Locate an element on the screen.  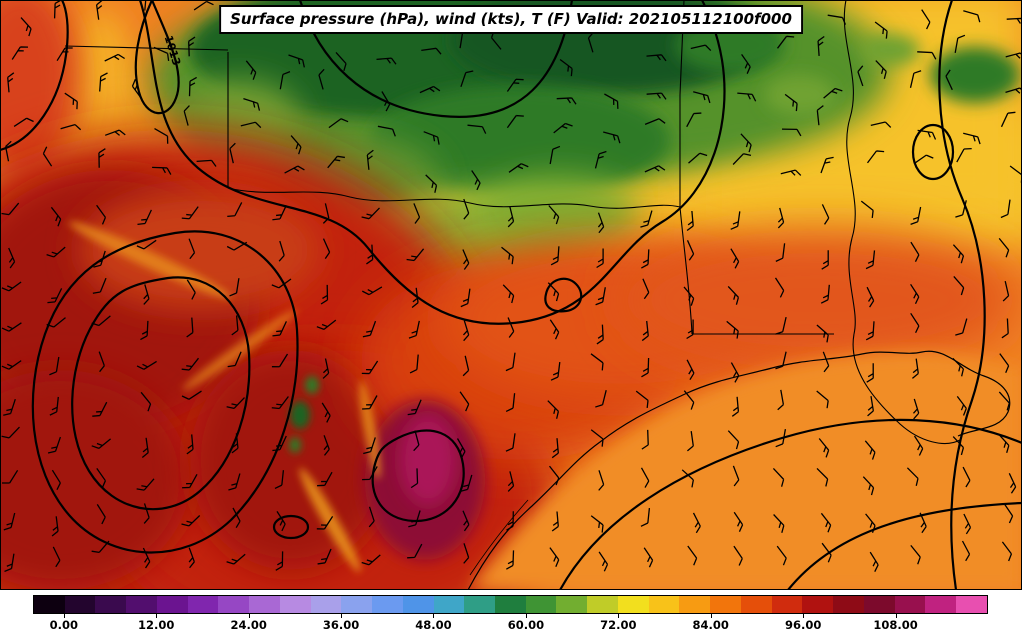
colorbar-tick-label: 36.00 is located at coordinates (341, 625).